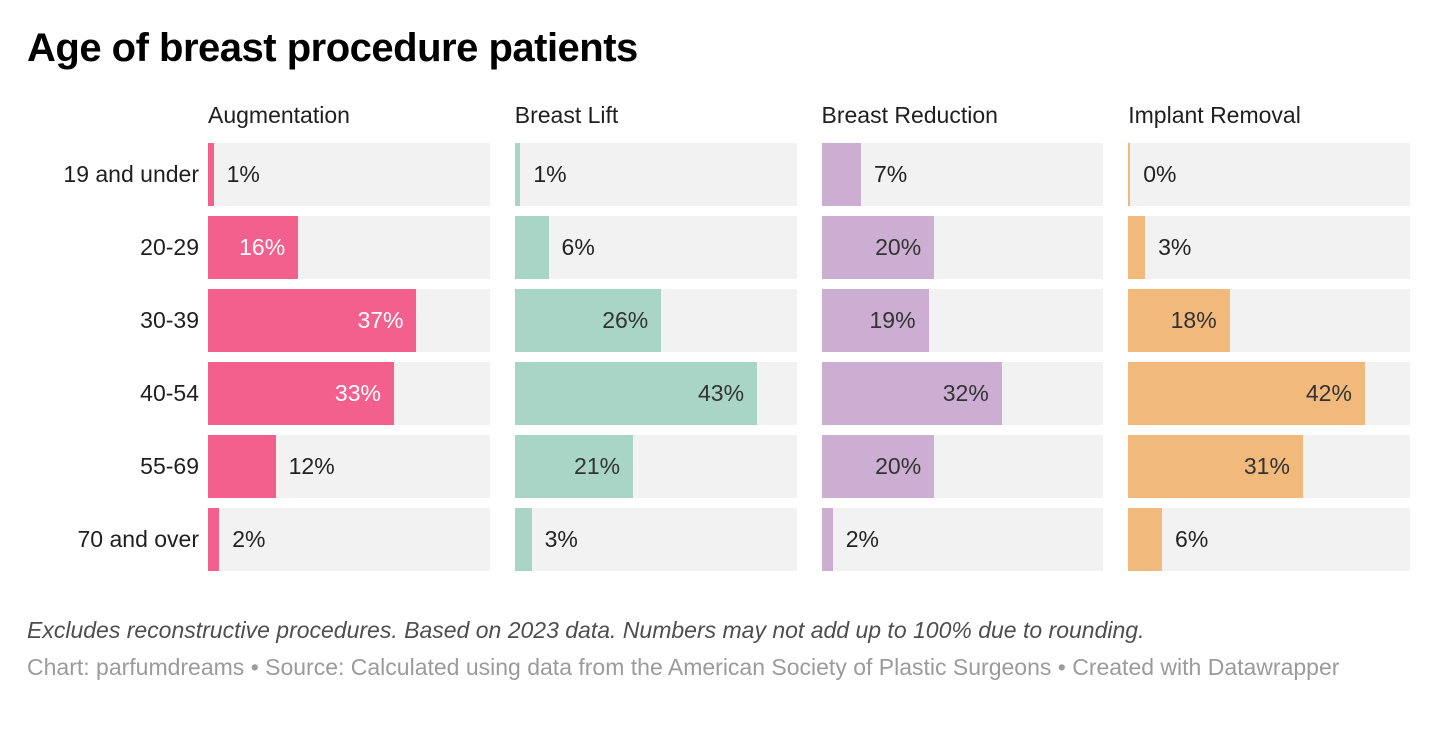  What do you see at coordinates (1246, 393) in the screenshot?
I see `bar: 42%` at bounding box center [1246, 393].